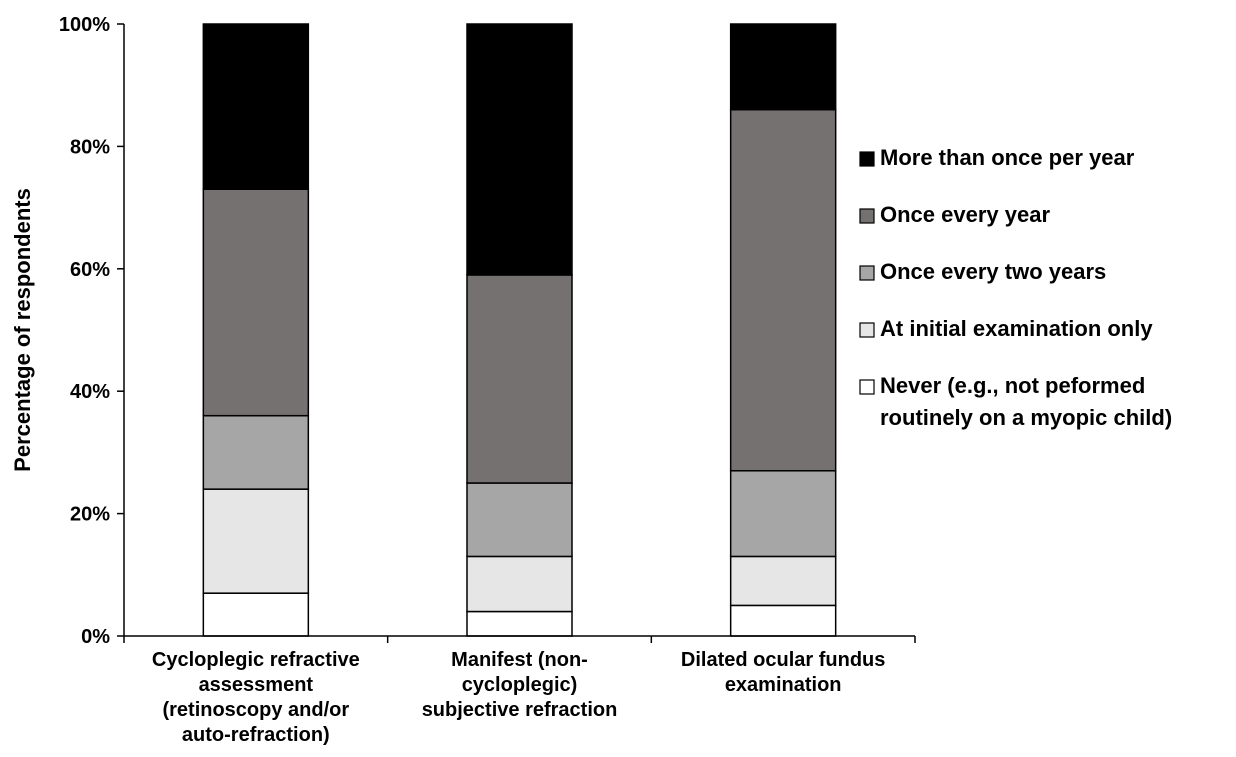  Describe the element at coordinates (84, 25) in the screenshot. I see `y-tick-label: 100%` at that location.